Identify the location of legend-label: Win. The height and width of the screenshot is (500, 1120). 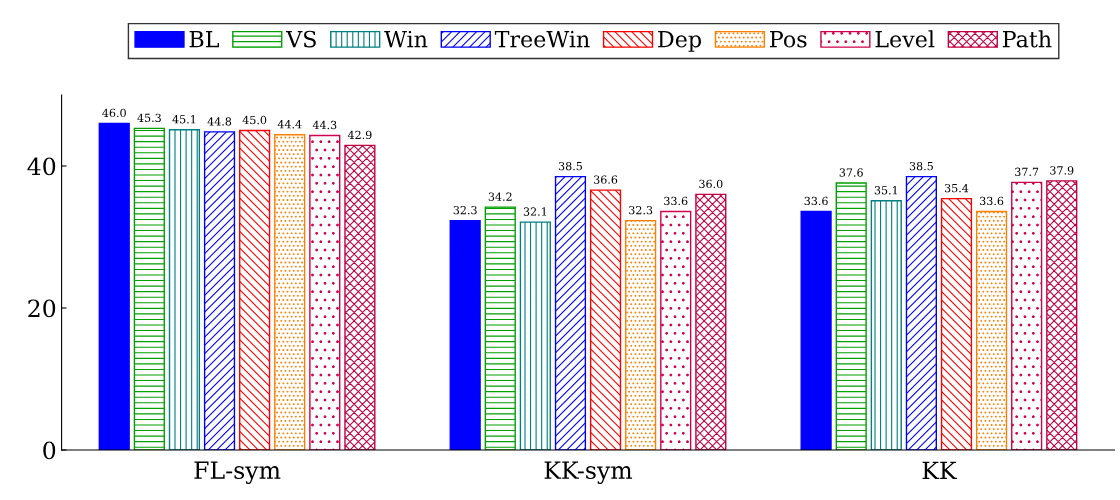
(406, 39).